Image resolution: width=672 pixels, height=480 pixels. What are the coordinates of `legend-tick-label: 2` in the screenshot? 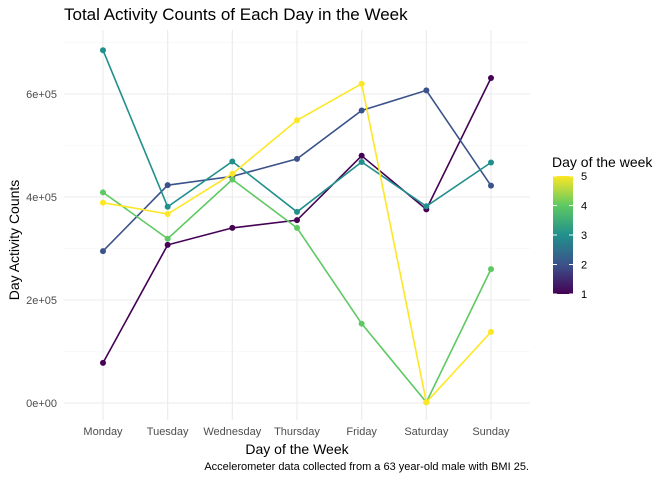 It's located at (584, 266).